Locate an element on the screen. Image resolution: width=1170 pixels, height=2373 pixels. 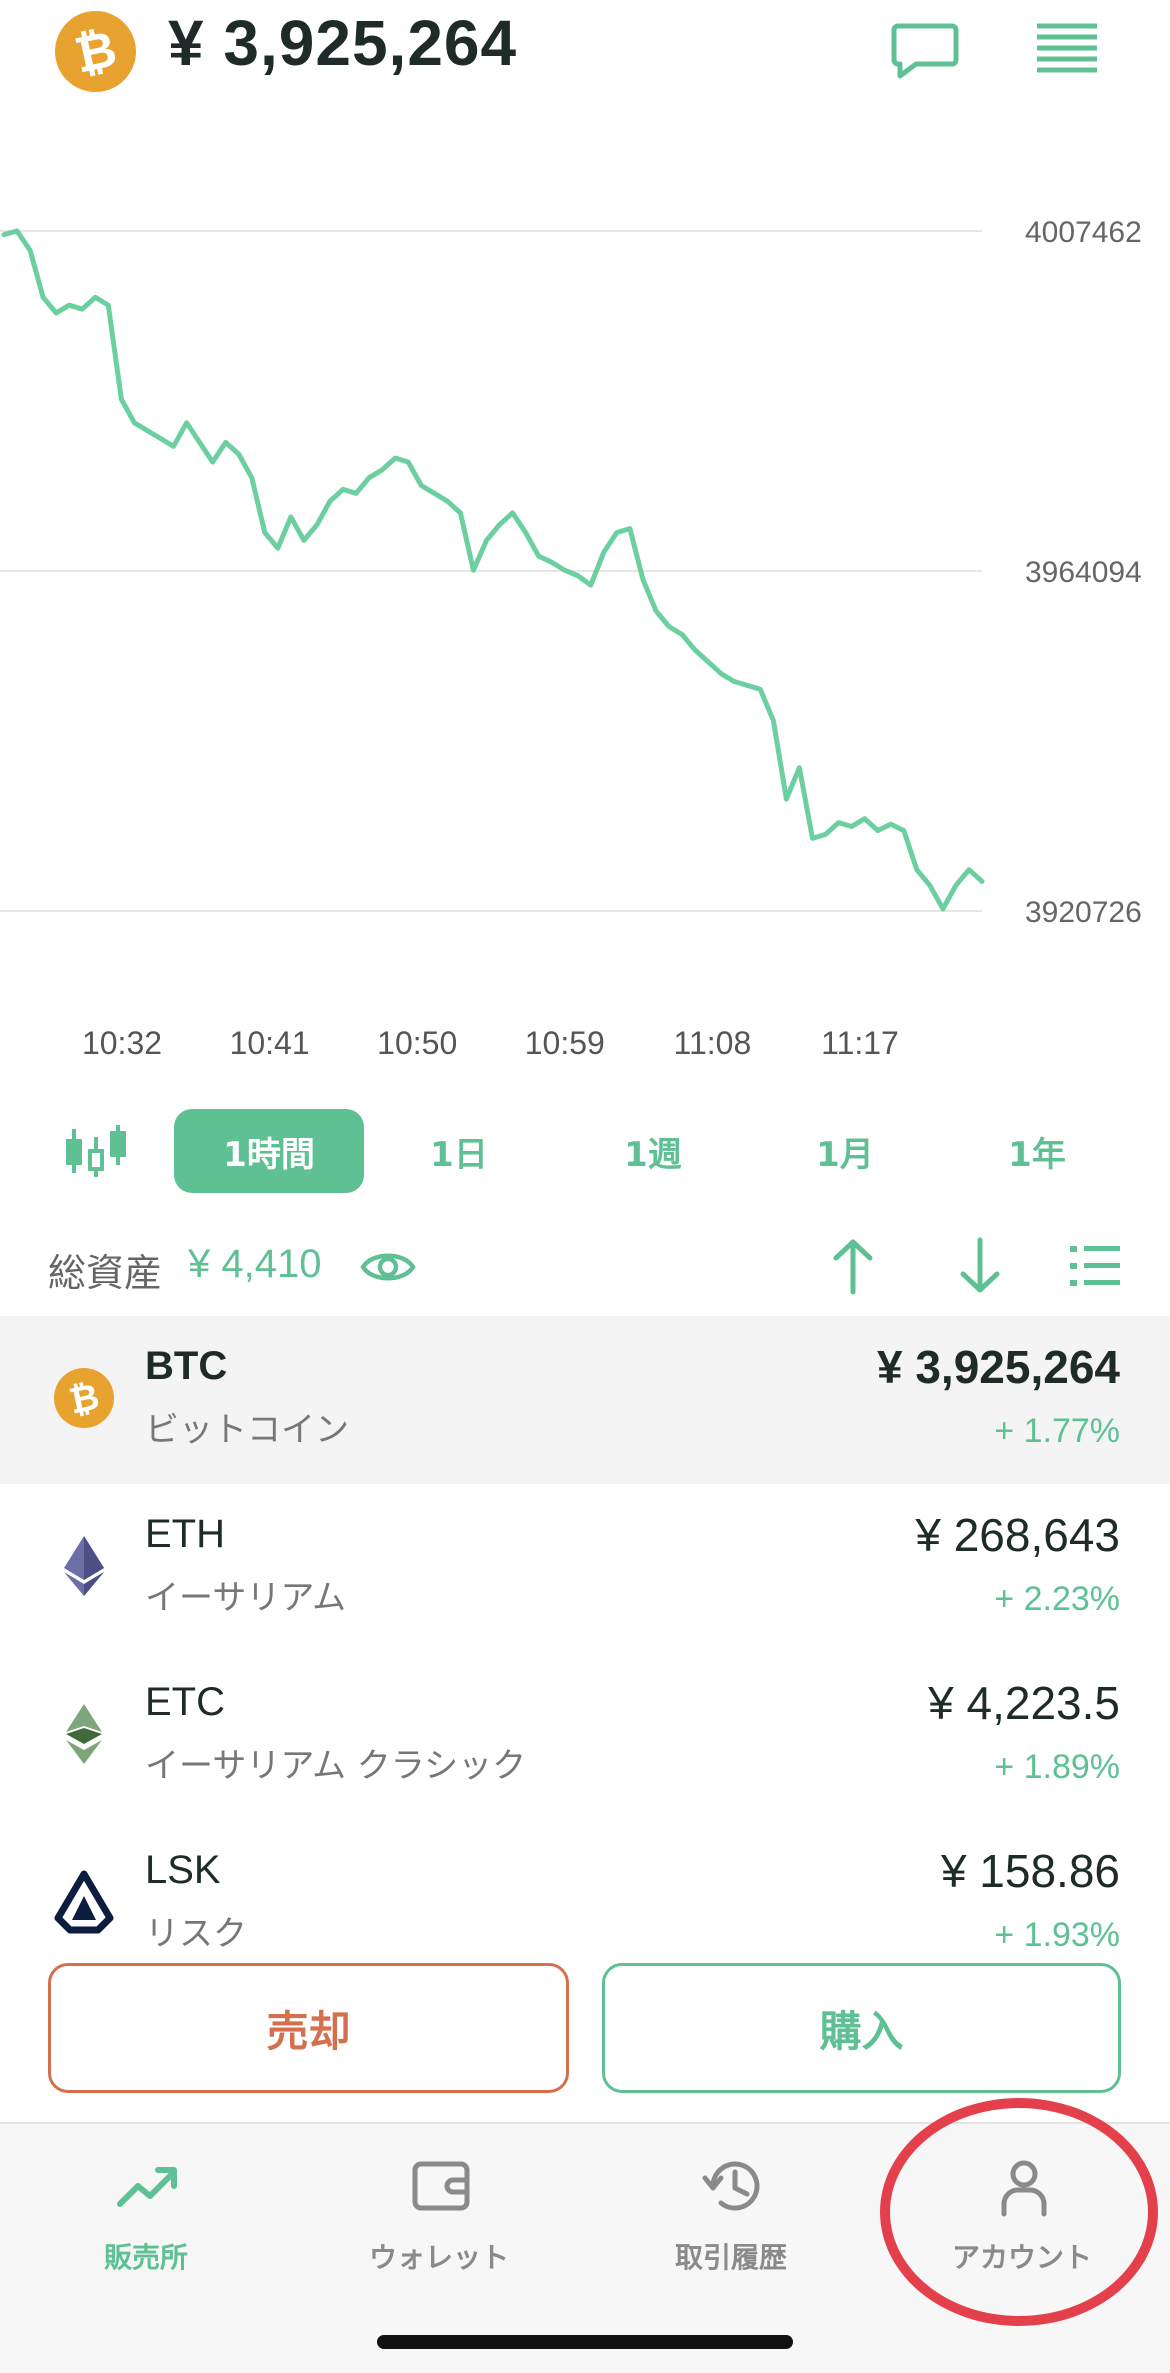
period-1w: 1週 is located at coordinates (653, 1154).